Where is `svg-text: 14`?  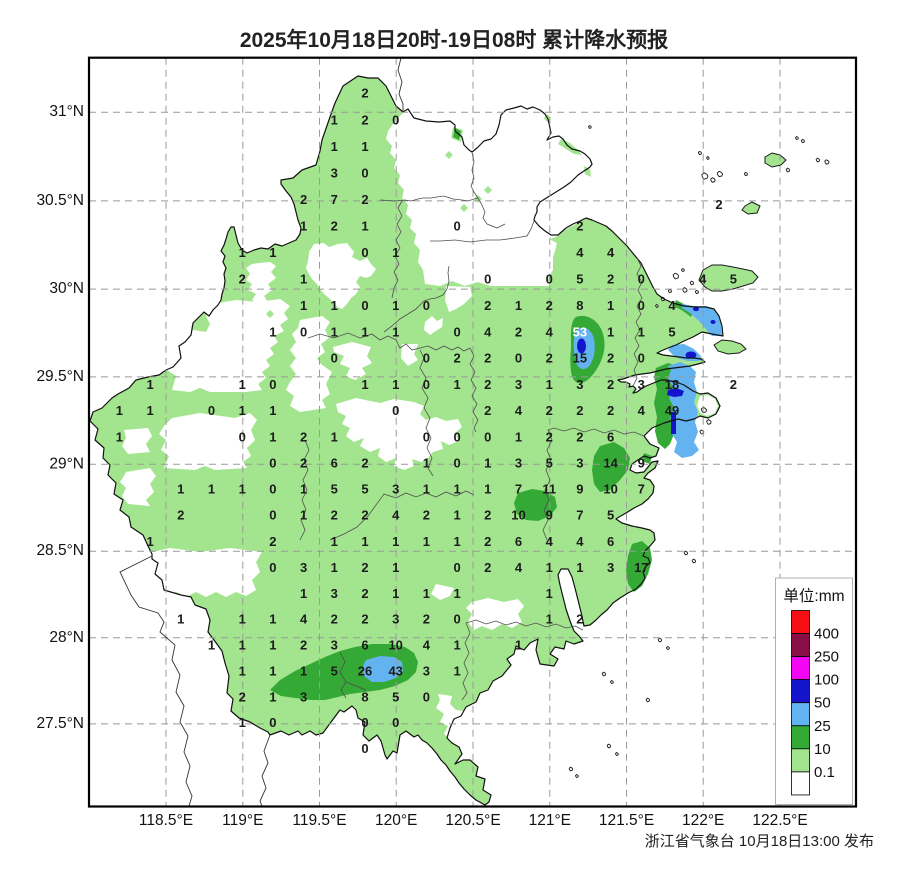
svg-text: 14 is located at coordinates (610, 463).